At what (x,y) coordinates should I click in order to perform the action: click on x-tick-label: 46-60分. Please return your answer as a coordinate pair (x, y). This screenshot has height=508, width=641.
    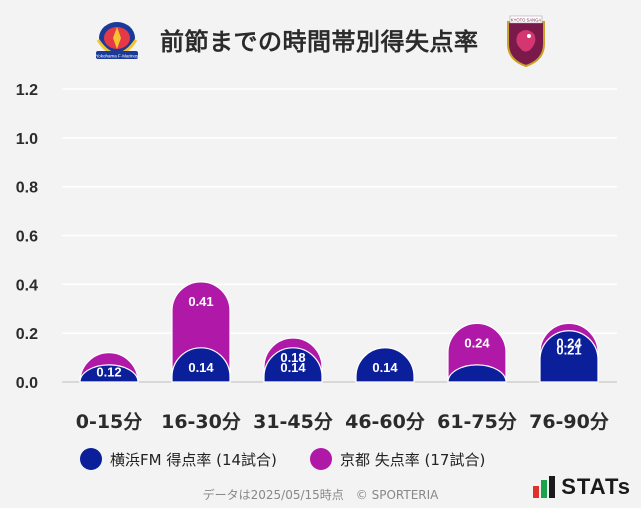
    Looking at the image, I should click on (385, 422).